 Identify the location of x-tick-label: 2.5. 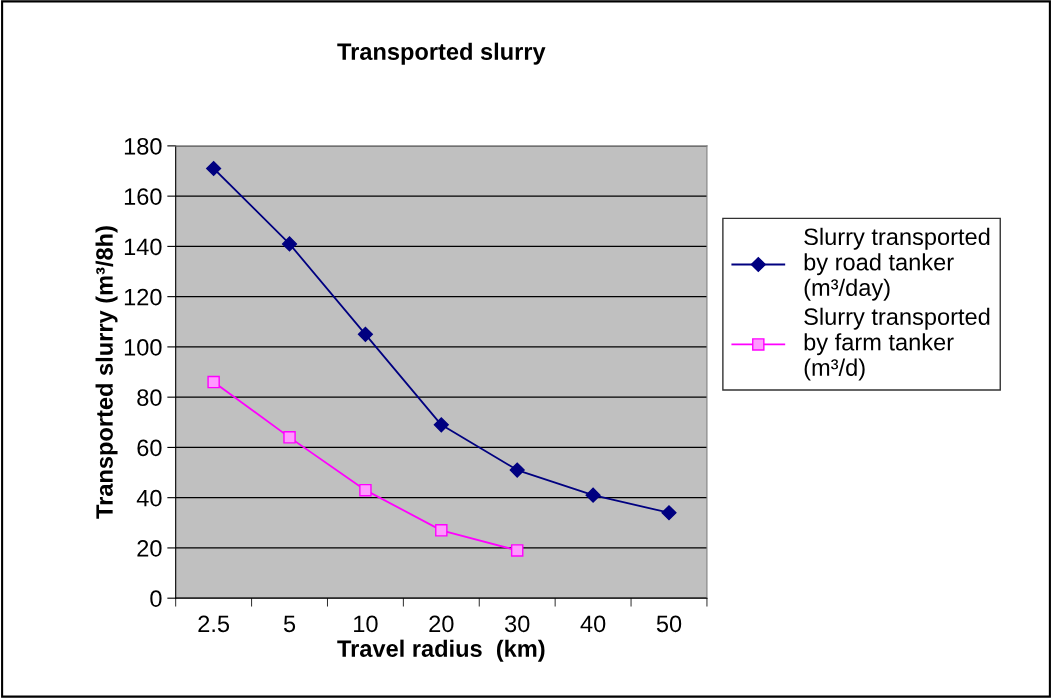
(214, 624).